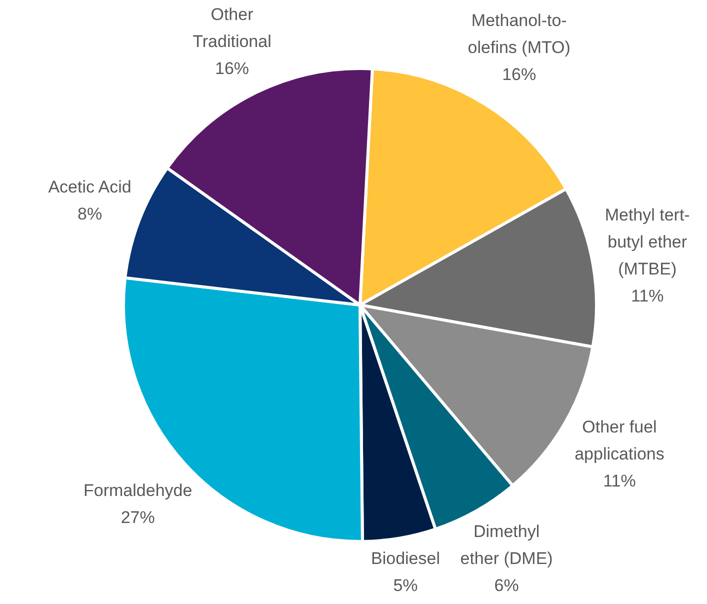  Describe the element at coordinates (647, 242) in the screenshot. I see `slice-label: Methyl tert- butyl ether (MTBE)` at that location.